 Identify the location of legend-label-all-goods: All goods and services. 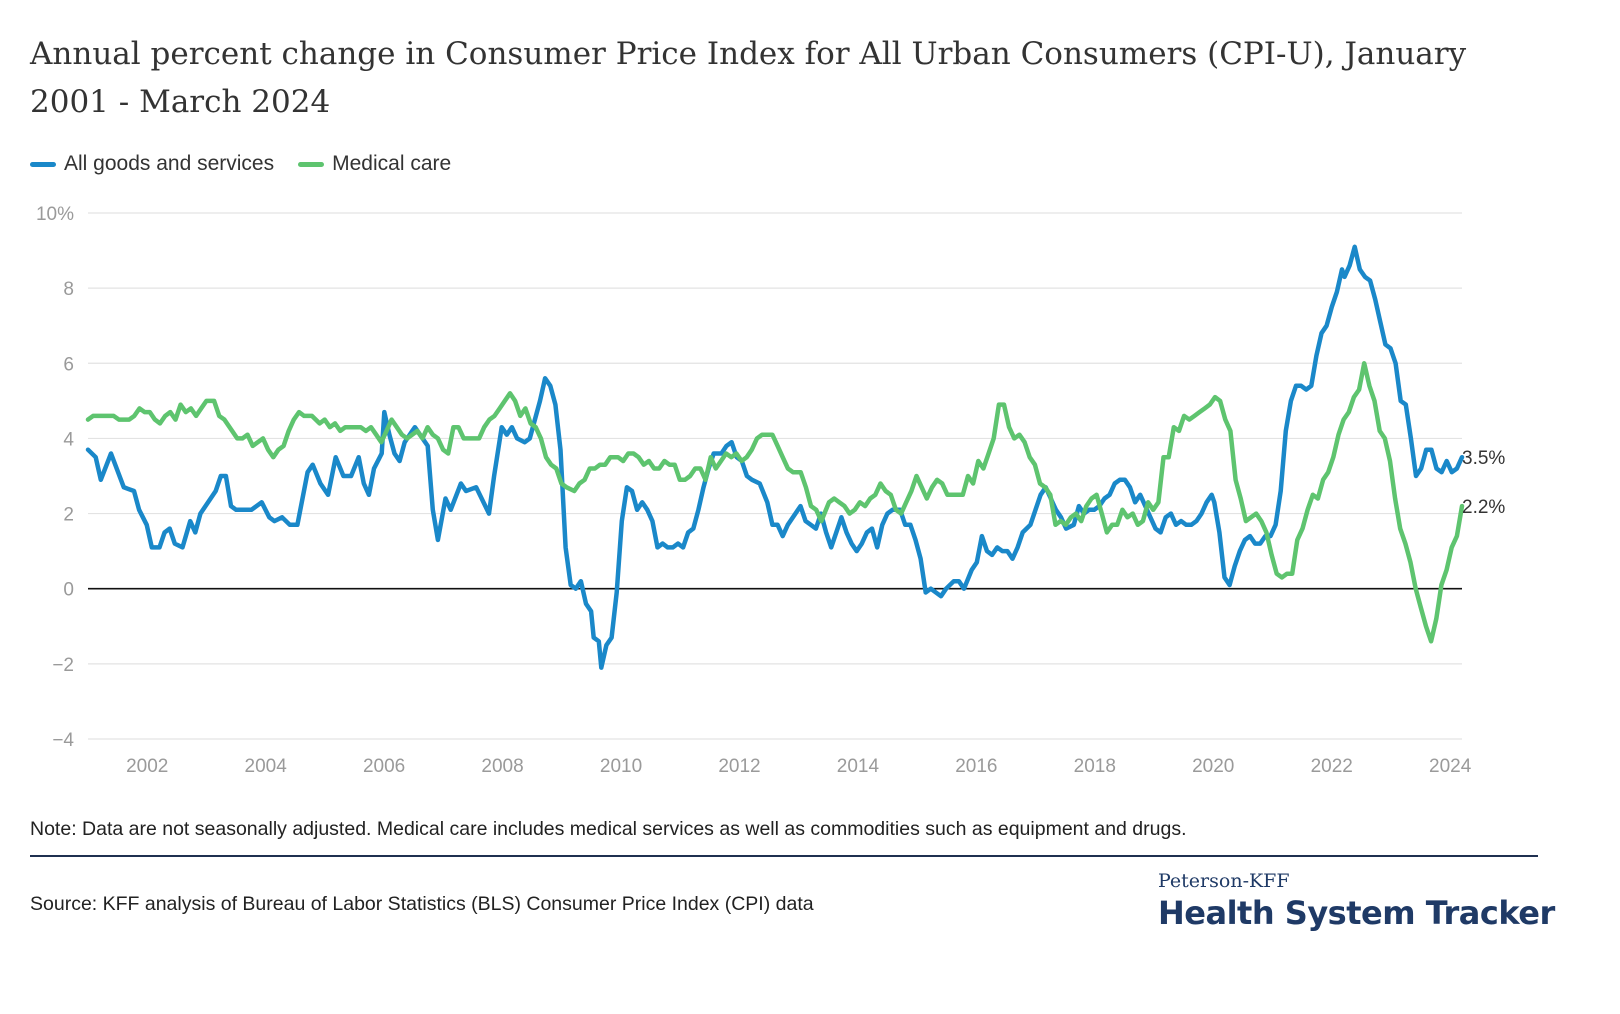
(169, 163).